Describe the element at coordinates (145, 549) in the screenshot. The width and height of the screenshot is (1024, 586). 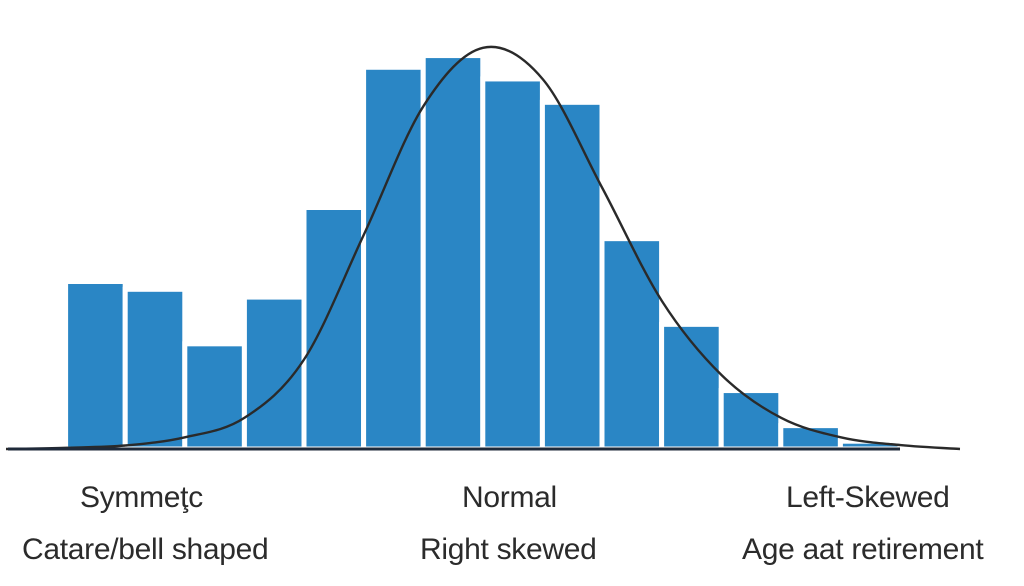
I see `label-bell-shaped: Catare/bell shaped` at that location.